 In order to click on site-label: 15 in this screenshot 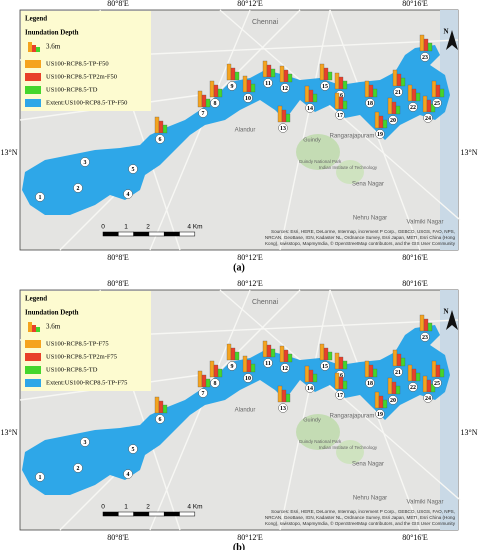, I will do `click(325, 87)`.